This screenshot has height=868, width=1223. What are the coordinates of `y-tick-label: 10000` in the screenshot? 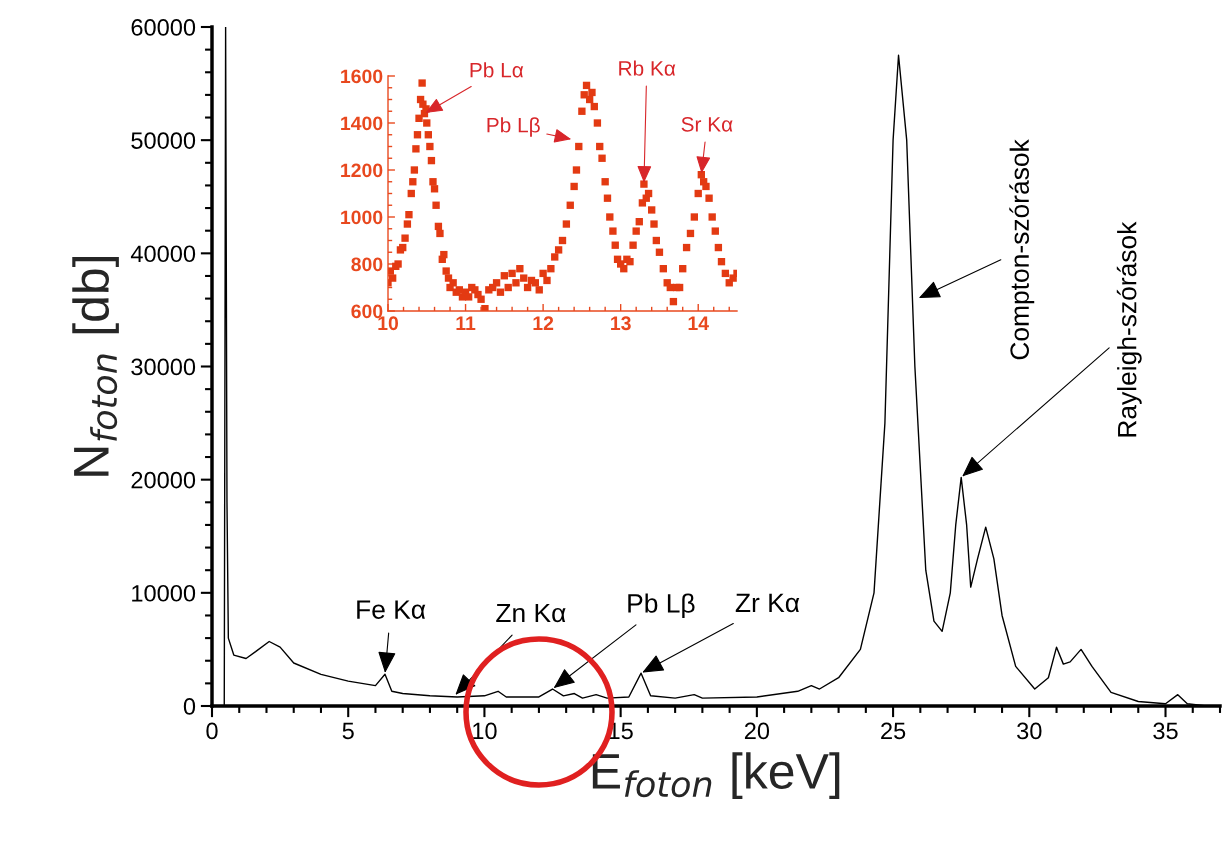 It's located at (164, 593).